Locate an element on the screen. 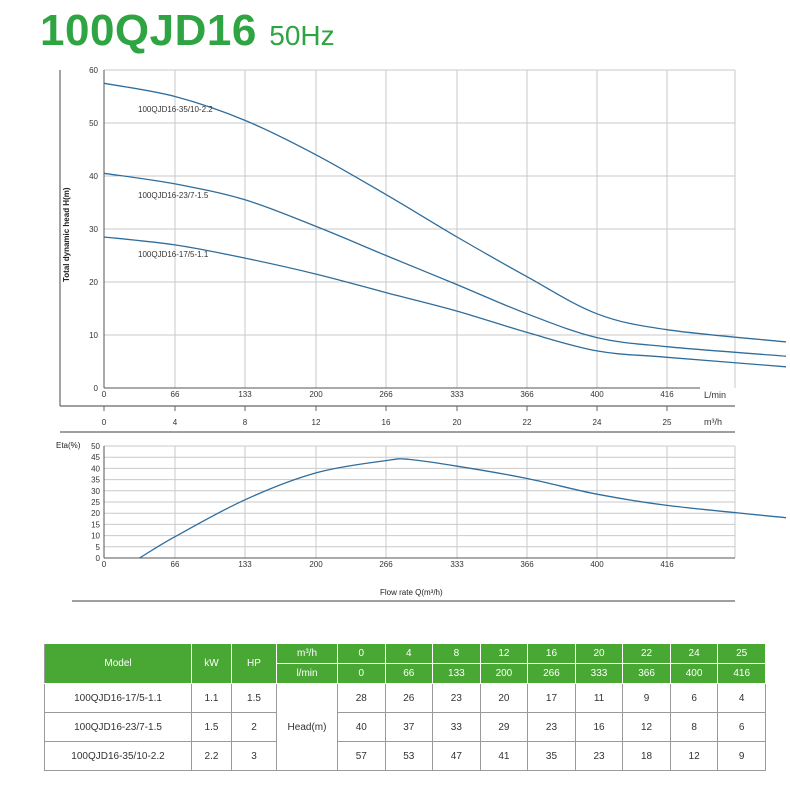 The height and width of the screenshot is (798, 790). eta-x-ticks: 0 66 133 200 266 333 366 400 416 is located at coordinates (388, 564).